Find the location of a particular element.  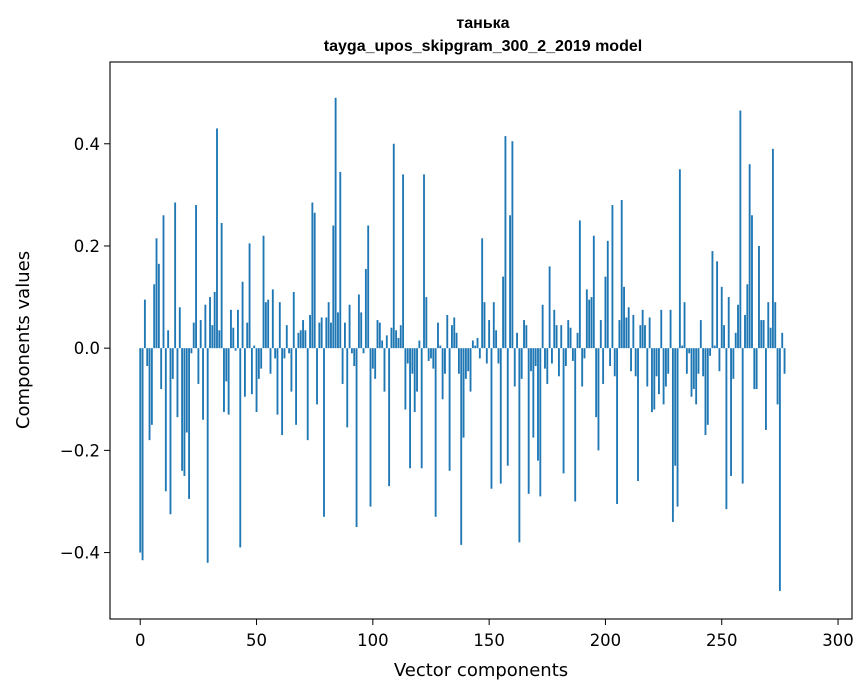

x-tick-label: 150 is located at coordinates (489, 640).